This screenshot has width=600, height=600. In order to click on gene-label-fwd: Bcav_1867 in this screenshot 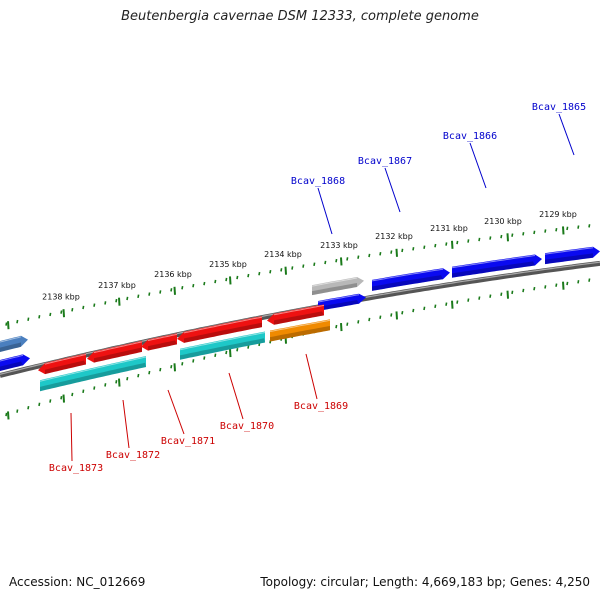, I will do `click(385, 161)`.